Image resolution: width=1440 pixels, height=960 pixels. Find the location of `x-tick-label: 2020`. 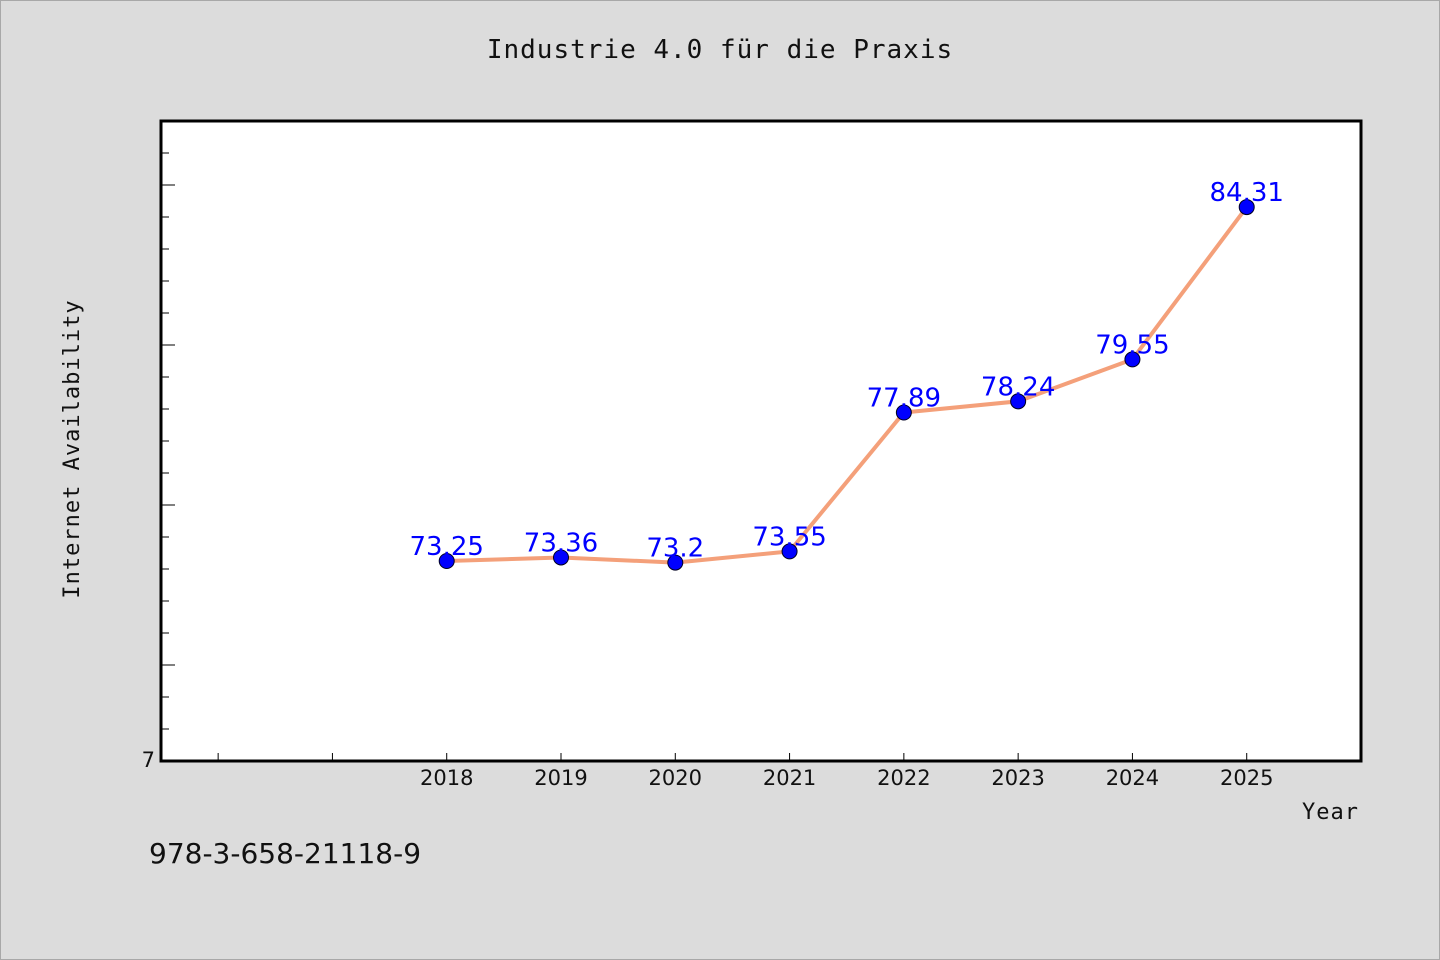

x-tick-label: 2020 is located at coordinates (675, 778).